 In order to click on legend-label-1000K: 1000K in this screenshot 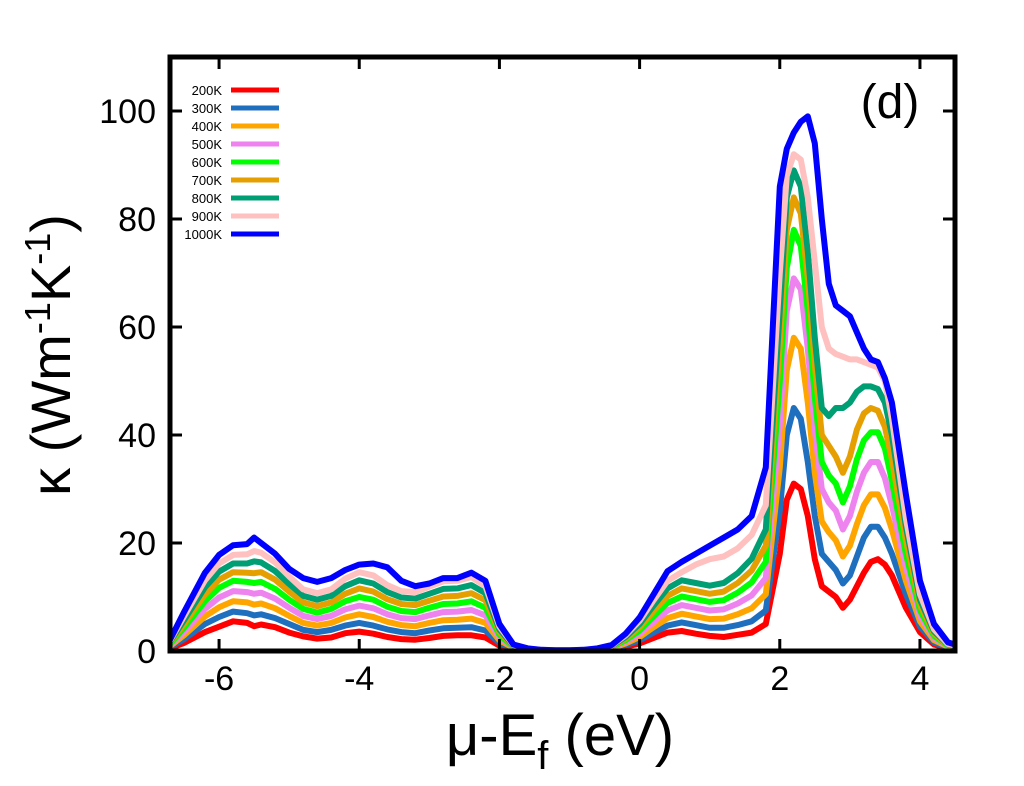, I will do `click(203, 234)`.